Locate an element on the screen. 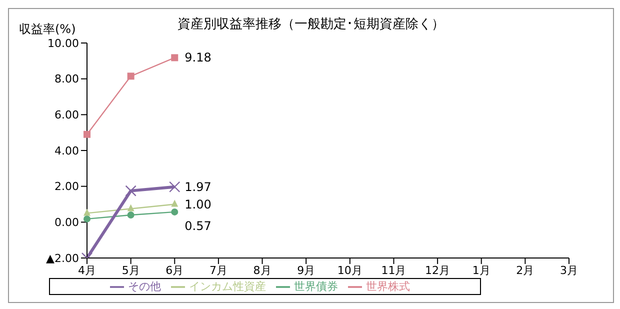  x-tick-label: 6月 is located at coordinates (175, 270).